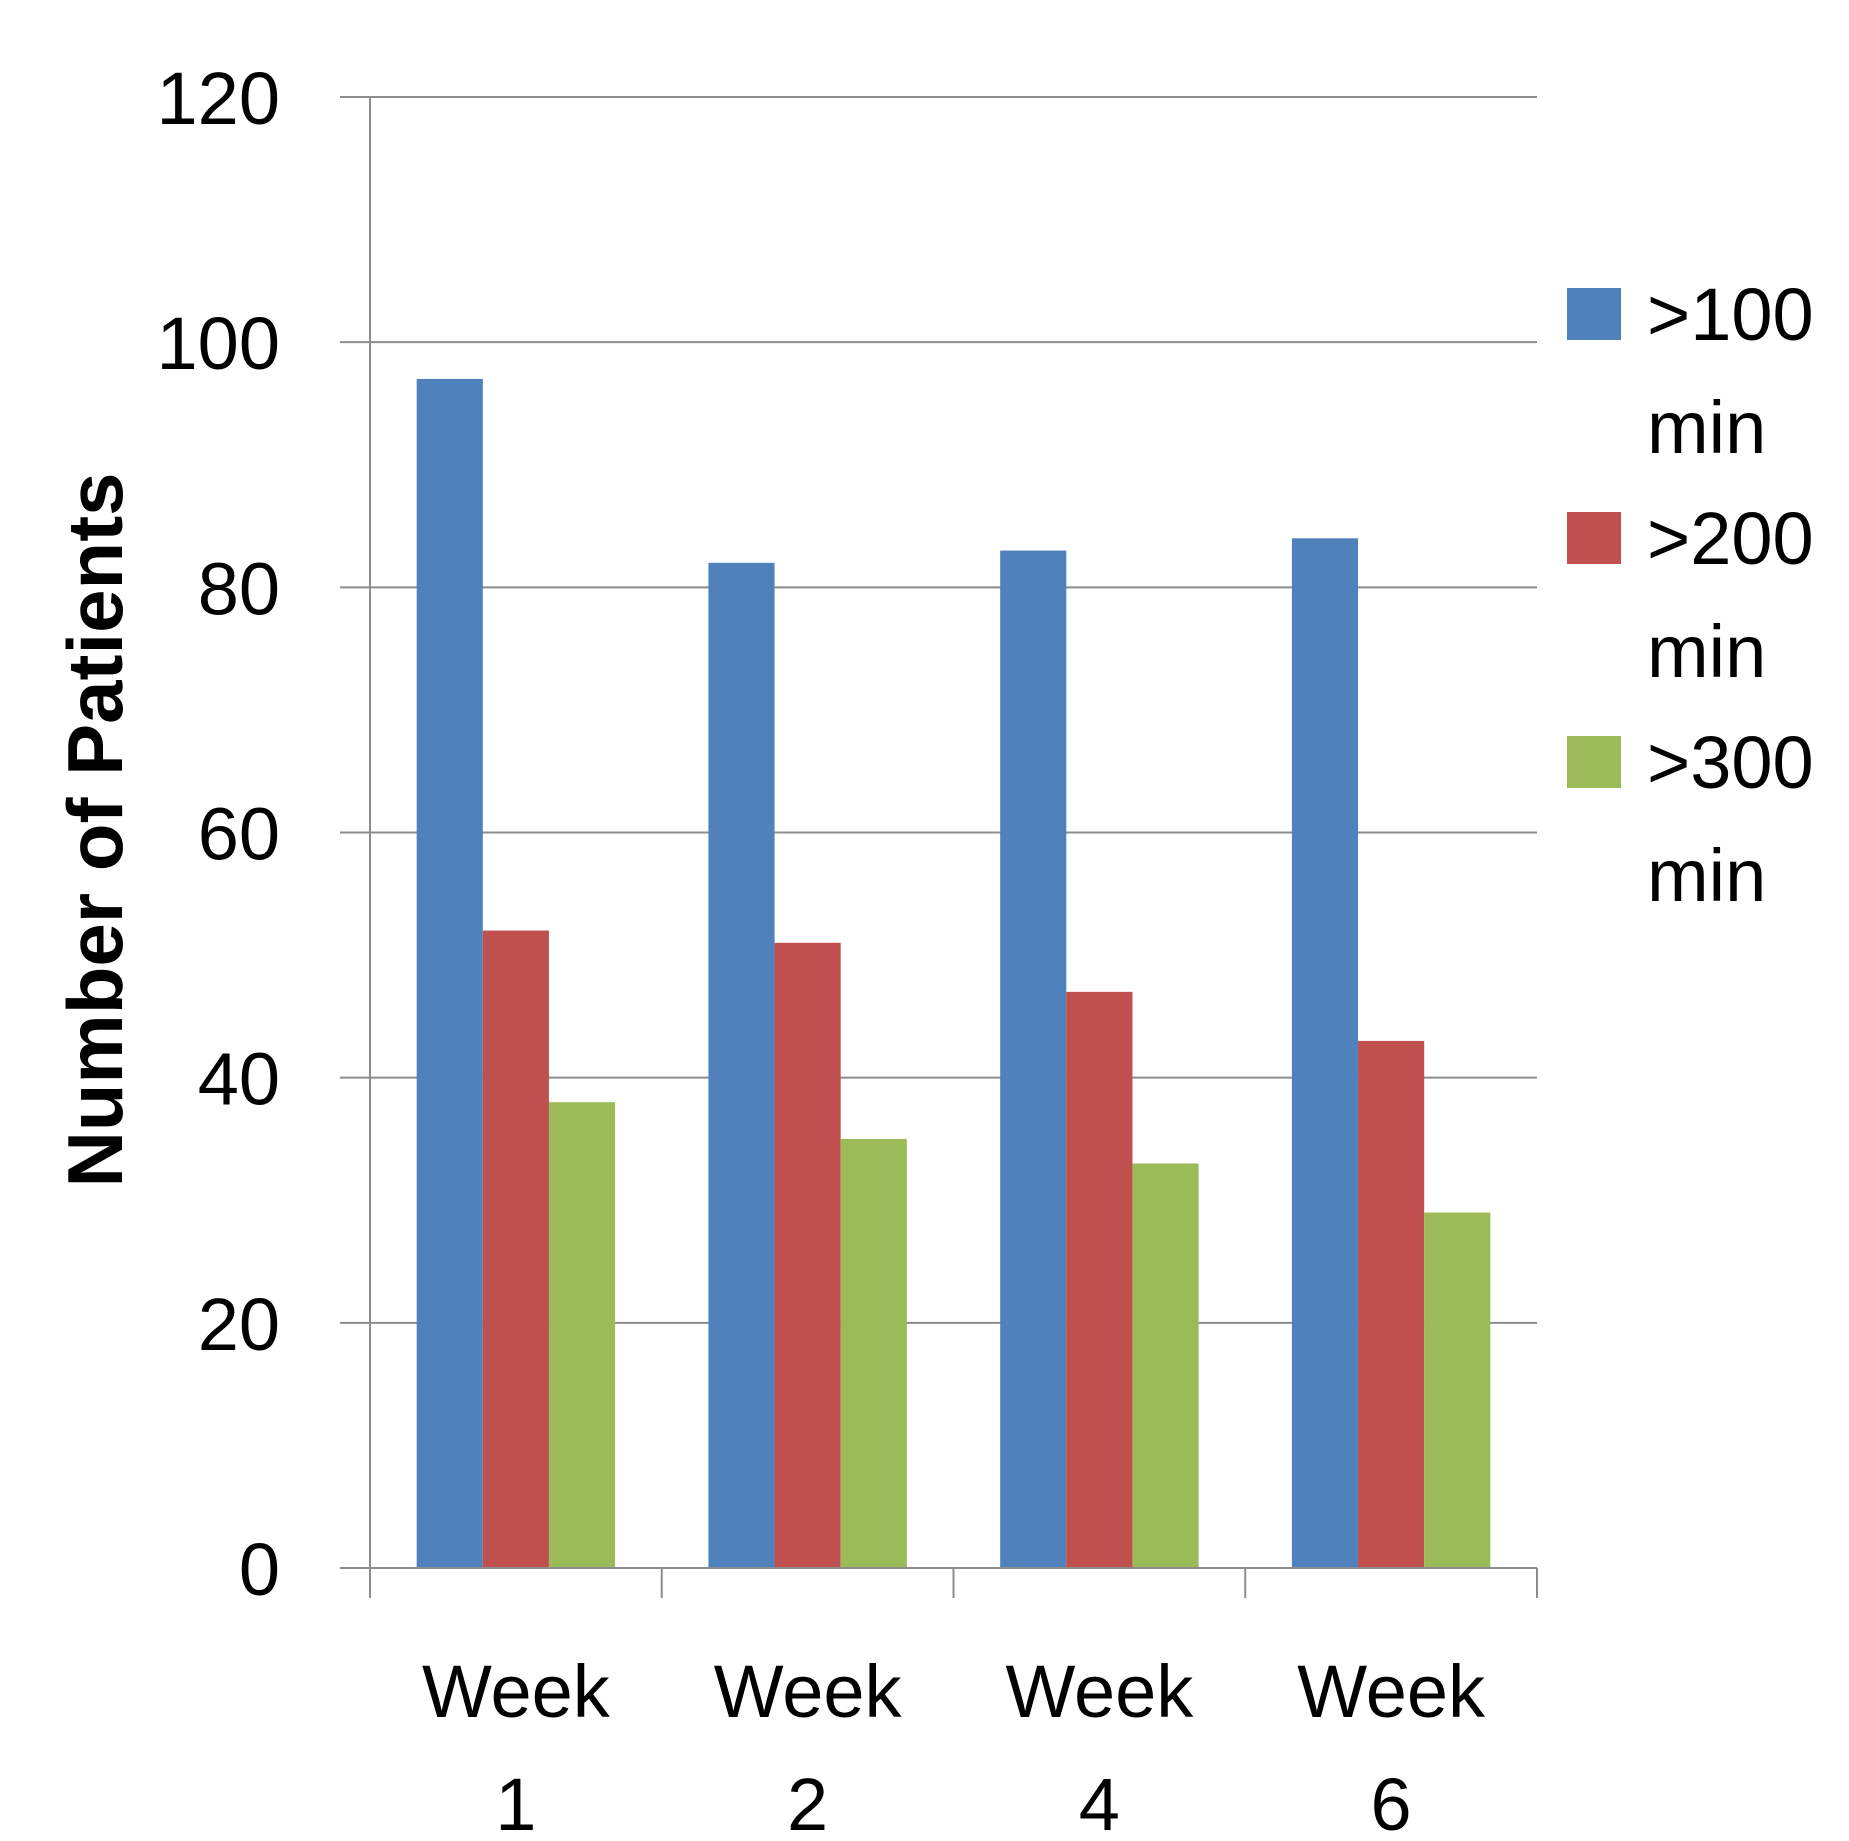 This screenshot has height=1841, width=1849. I want to click on x-tick-labels: Week 1 Week 2 Week 4 Week 6, so click(954, 1745).